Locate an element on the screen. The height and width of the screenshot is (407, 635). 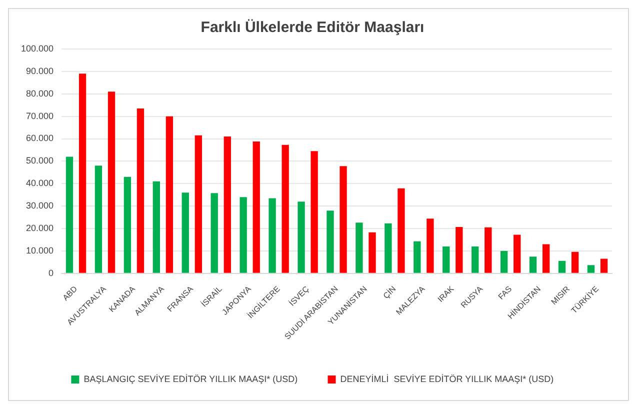
y-tick-label: 80.000 is located at coordinates (40, 93).